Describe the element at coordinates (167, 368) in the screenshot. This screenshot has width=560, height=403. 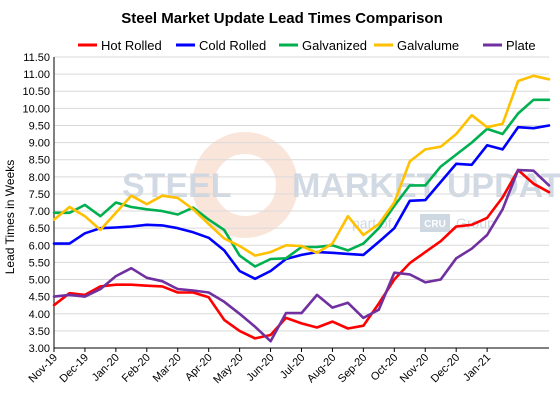
I see `x-tick-label: Mar-20` at that location.